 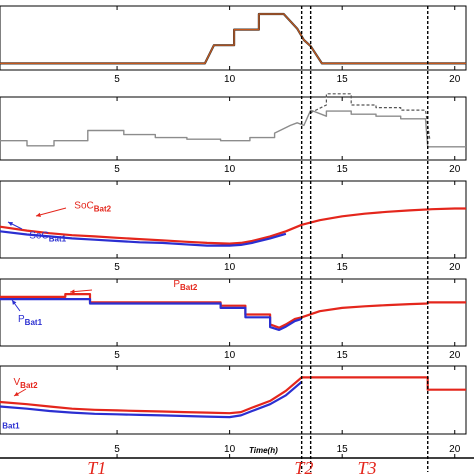 What do you see at coordinates (51, 212) in the screenshot?
I see `label-leader-line` at bounding box center [51, 212].